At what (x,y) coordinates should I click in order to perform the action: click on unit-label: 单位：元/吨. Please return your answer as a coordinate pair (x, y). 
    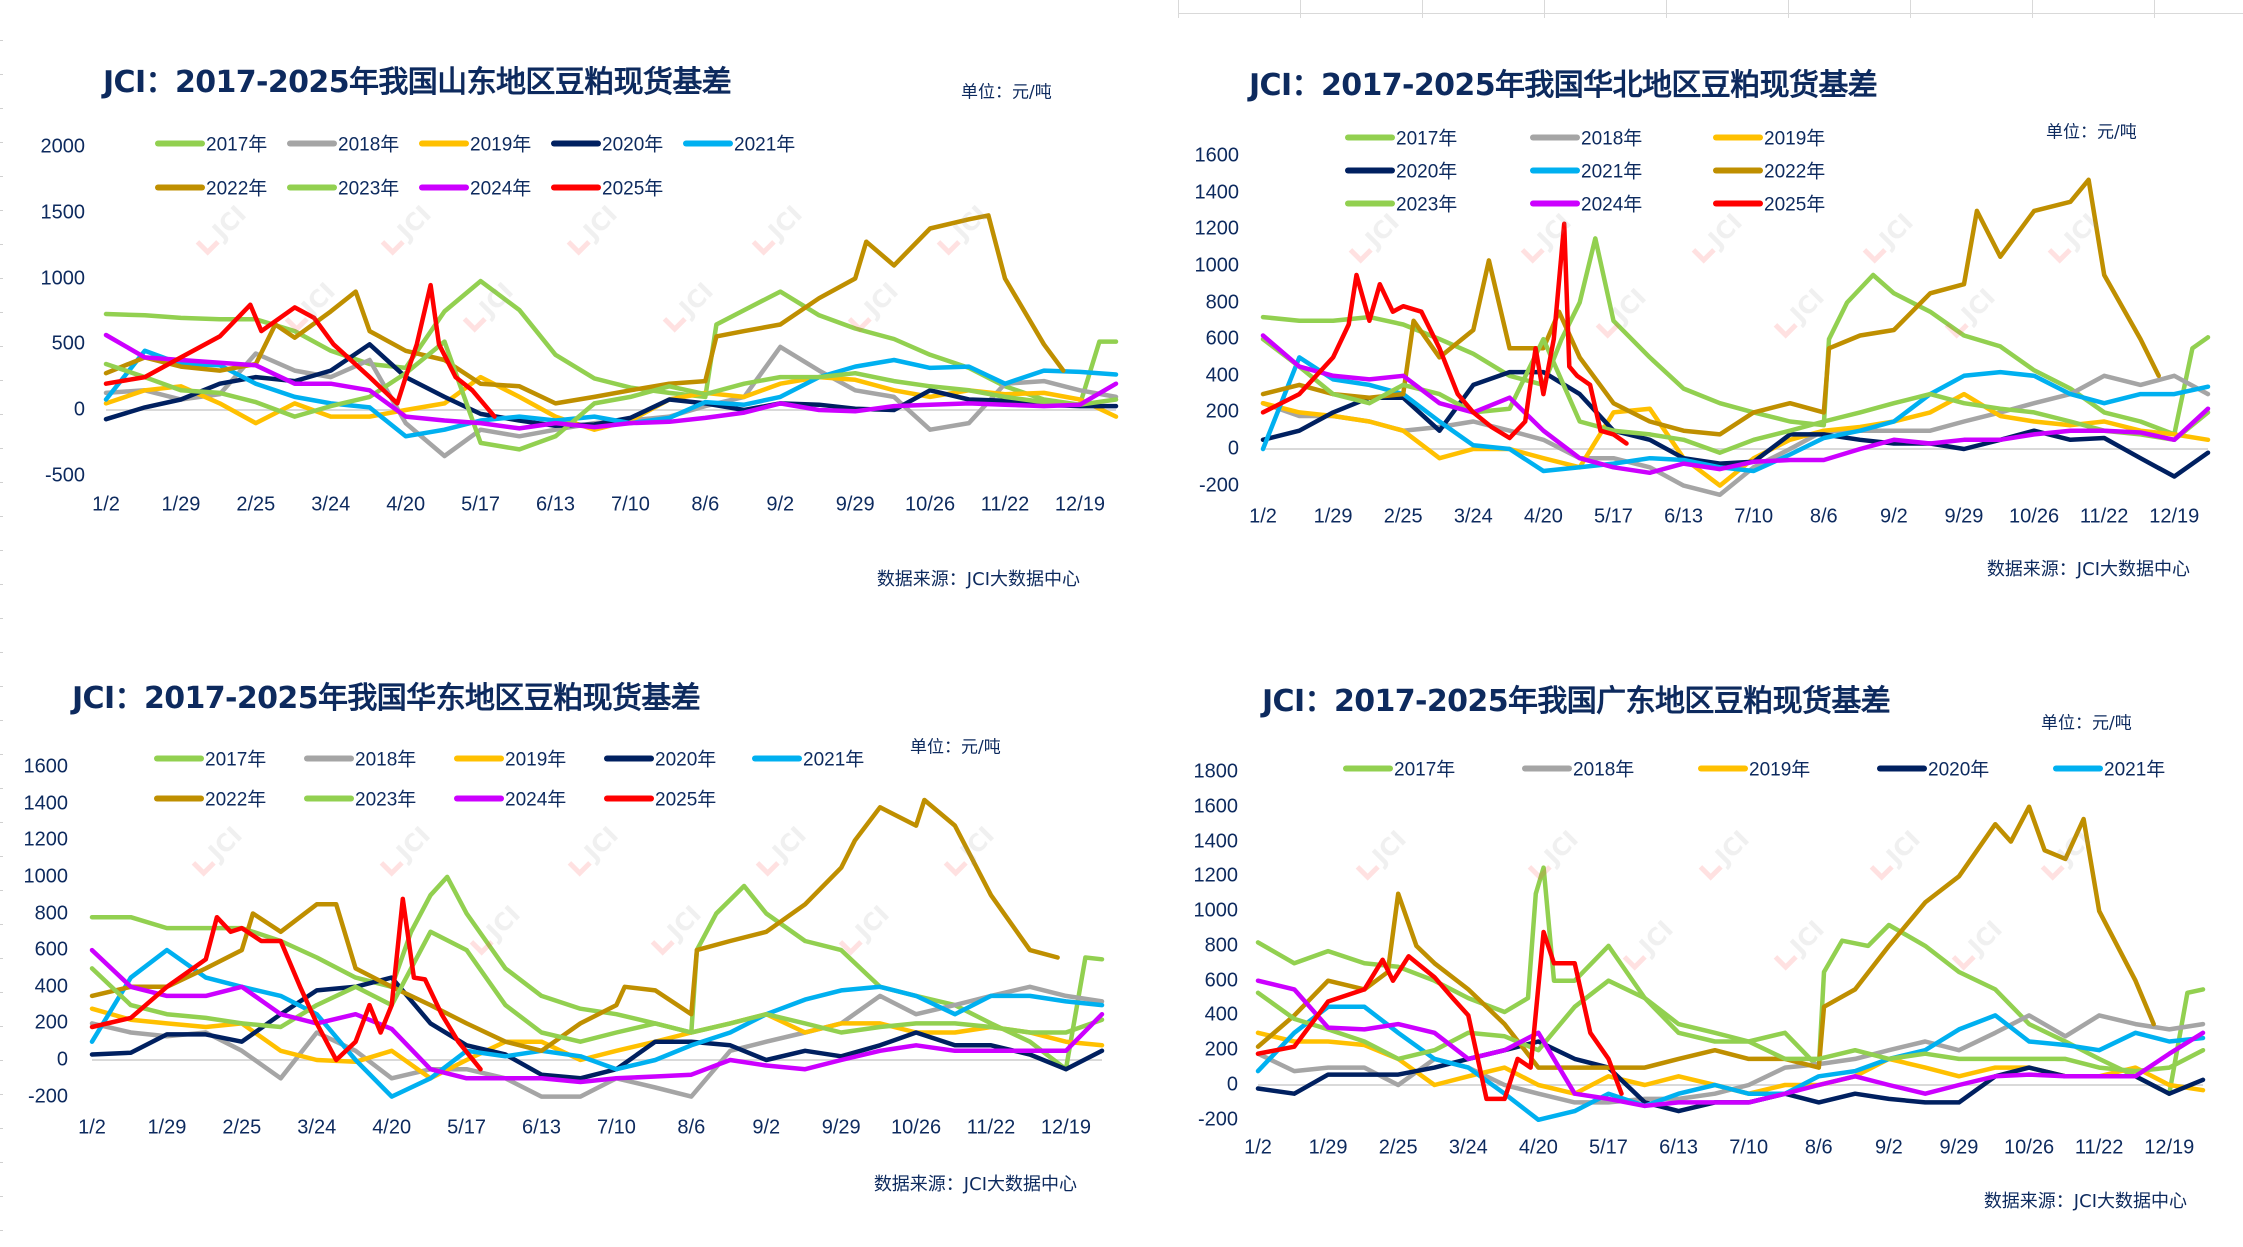
    Looking at the image, I should click on (2091, 132).